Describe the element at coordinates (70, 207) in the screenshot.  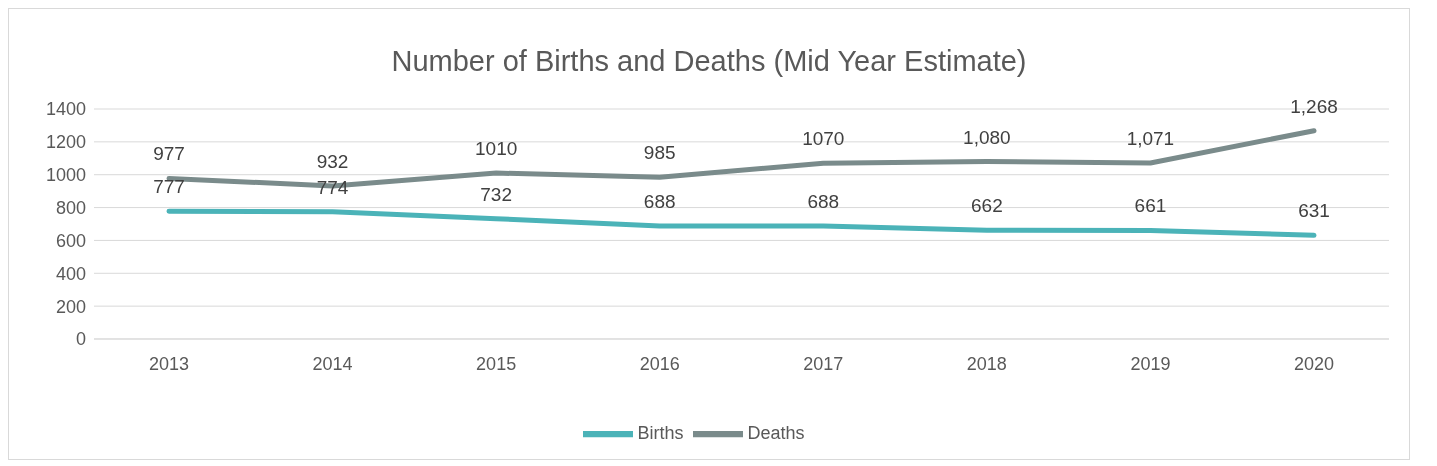
I see `y-tick-label: 800` at that location.